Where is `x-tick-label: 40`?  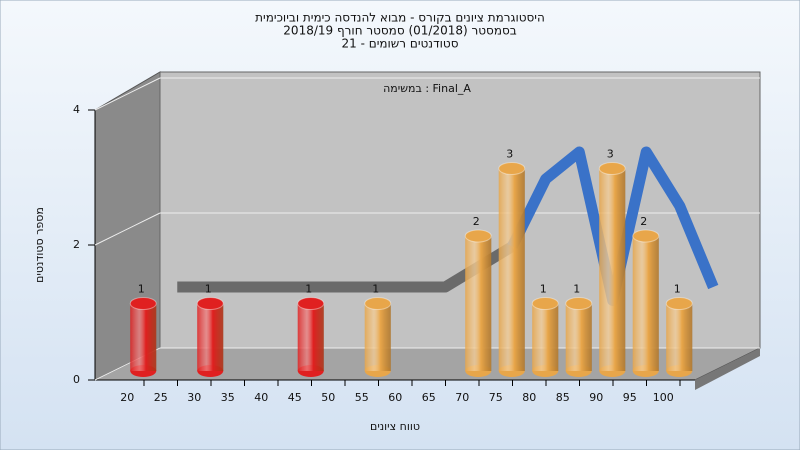 x-tick-label: 40 is located at coordinates (261, 397).